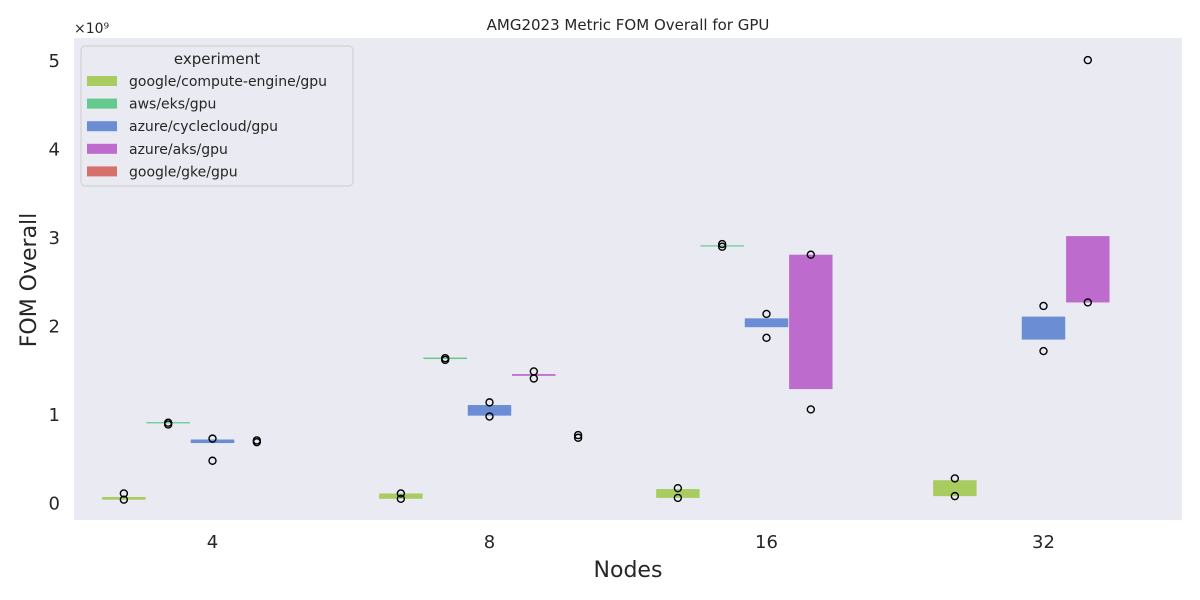  I want to click on legend-entry: azure/cyclecloud/gpu, so click(203, 127).